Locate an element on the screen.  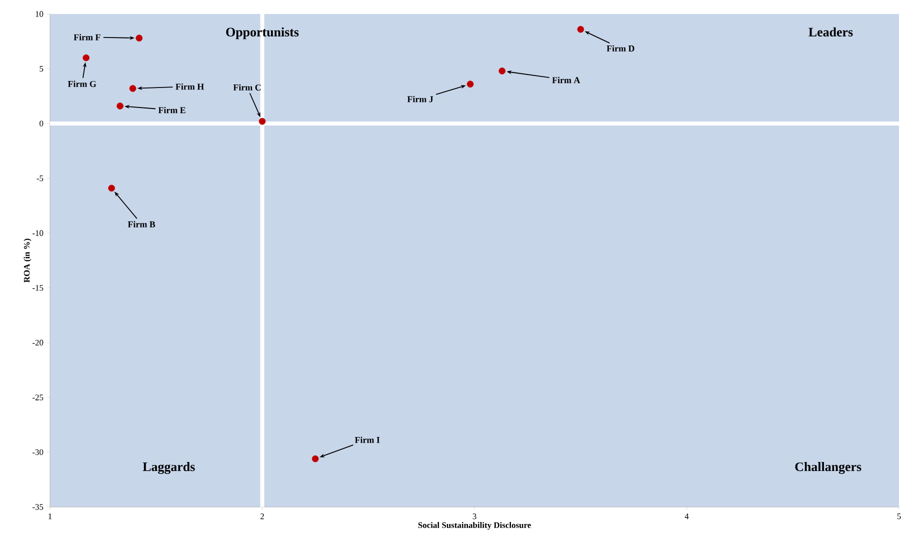
annotation: Firm C is located at coordinates (247, 87).